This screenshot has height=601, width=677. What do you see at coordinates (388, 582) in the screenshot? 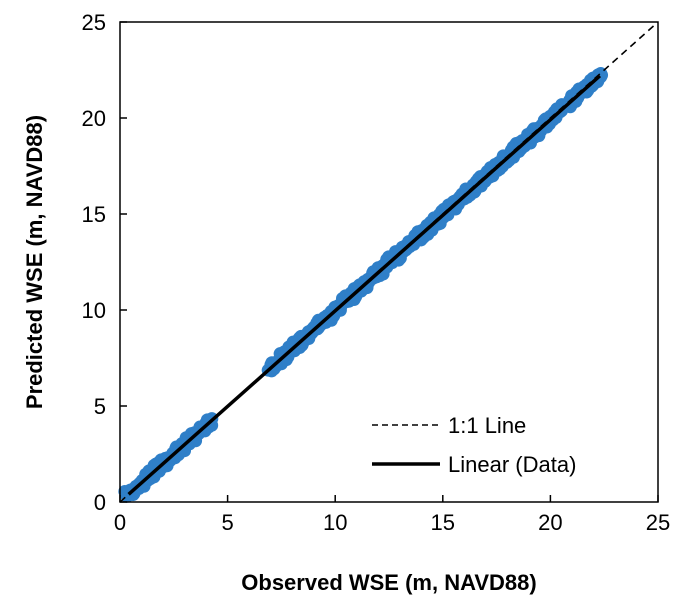
I see `x-axis-title: Observed WSE (m, NAVD88)` at bounding box center [388, 582].